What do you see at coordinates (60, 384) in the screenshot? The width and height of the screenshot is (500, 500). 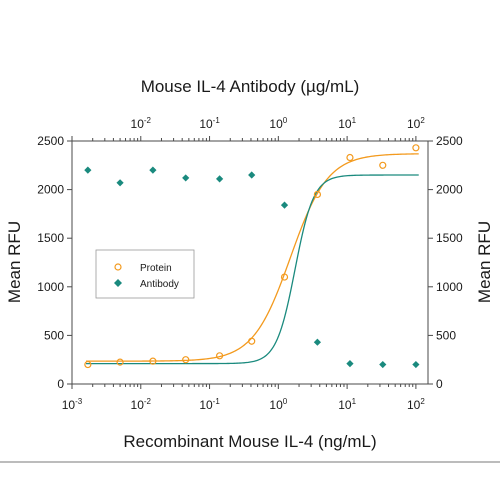 I see `y-tick-label-left: 0` at bounding box center [60, 384].